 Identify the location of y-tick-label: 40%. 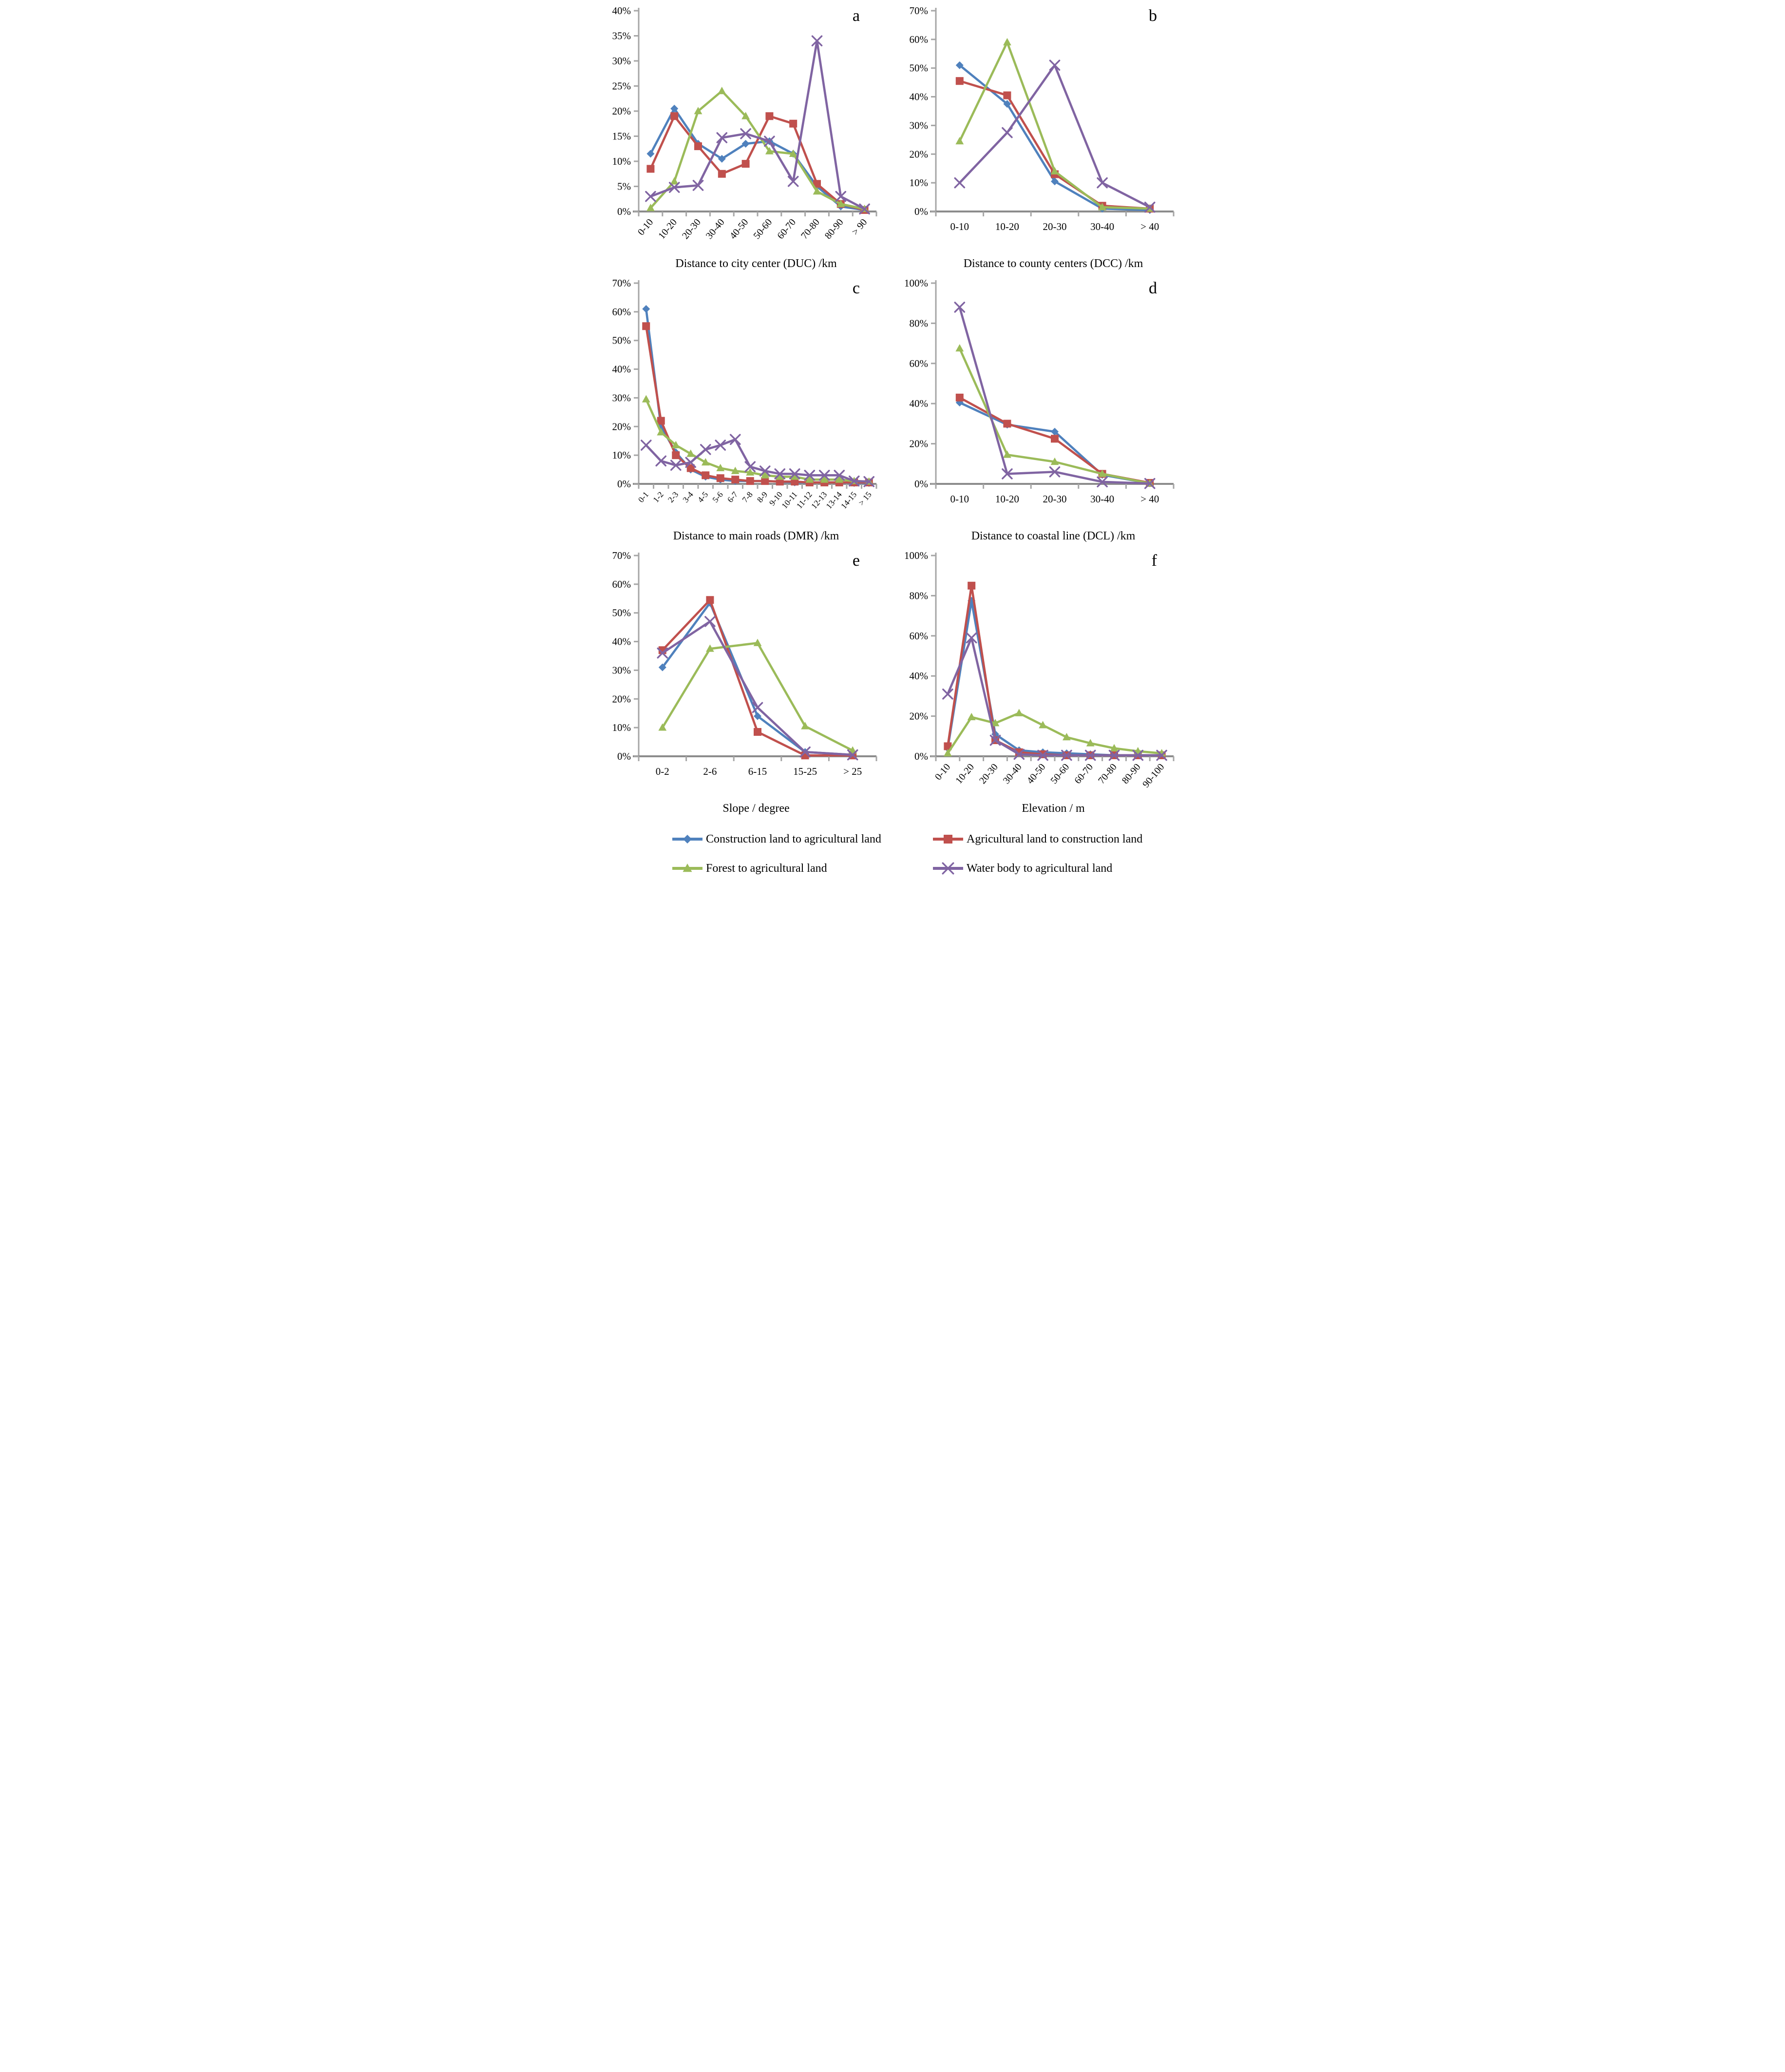
(919, 403).